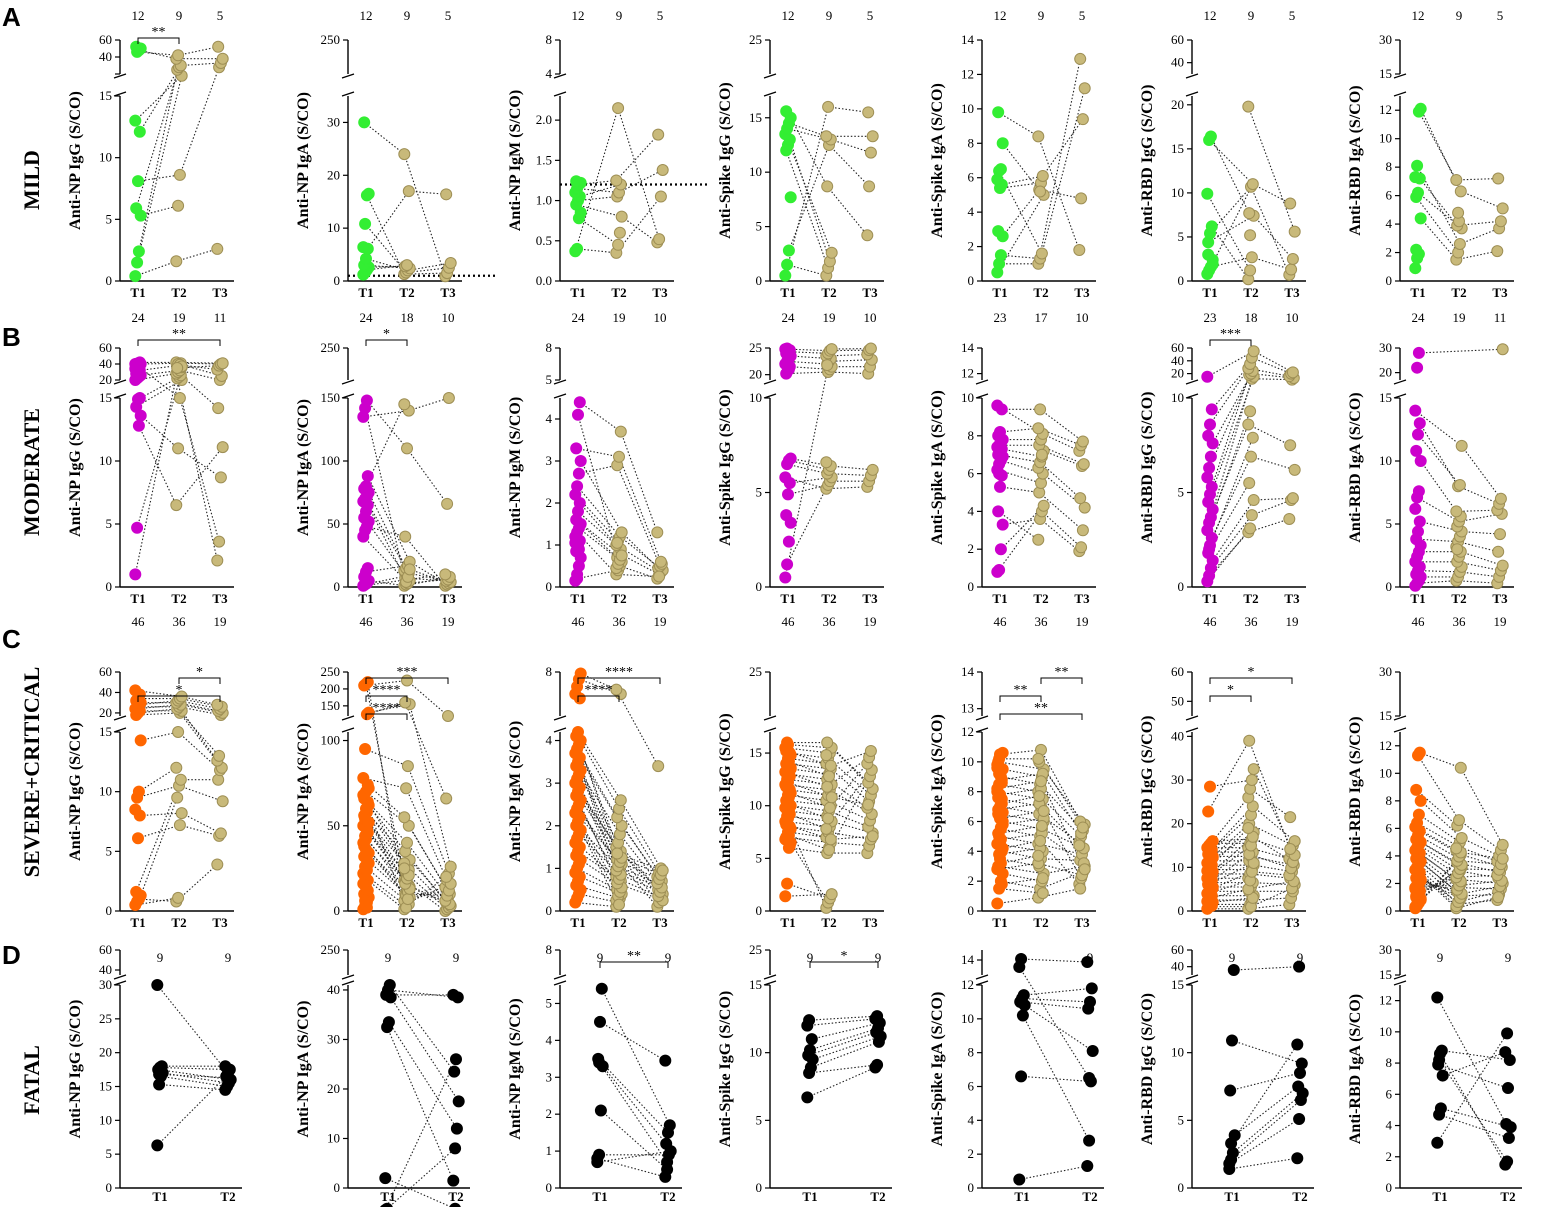 The image size is (1552, 1207). I want to click on y-axis-label: Anti-RBD IgA (S/CO), so click(1355, 791).